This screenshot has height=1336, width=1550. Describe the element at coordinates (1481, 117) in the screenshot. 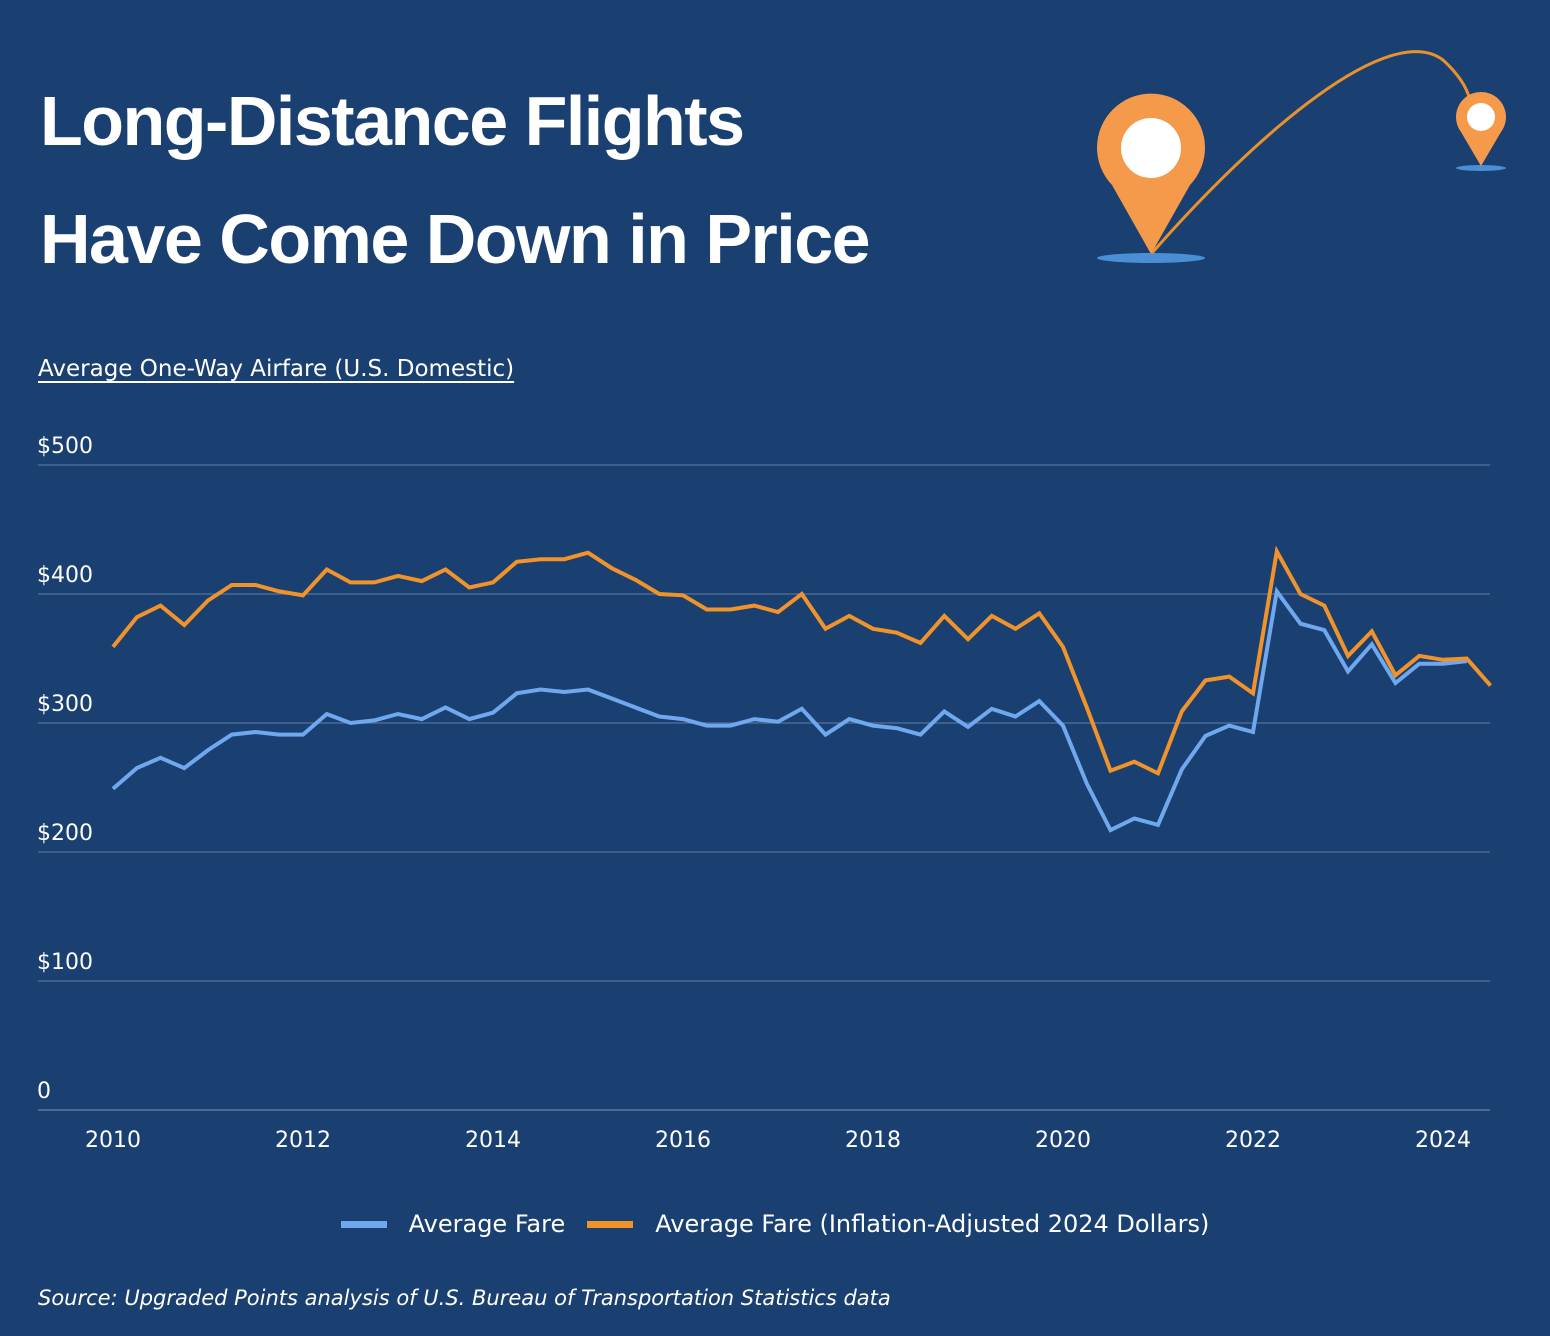

I see `pin-hole-small` at that location.